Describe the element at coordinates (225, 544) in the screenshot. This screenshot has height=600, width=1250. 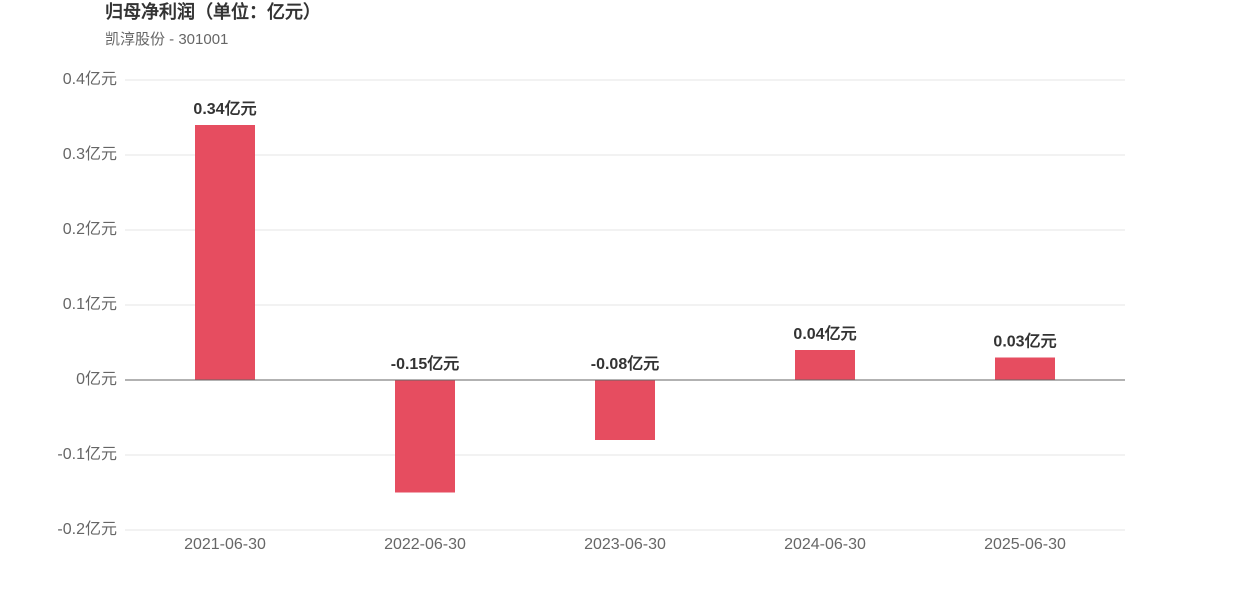
I see `x-tick-label: 2021-06-30` at that location.